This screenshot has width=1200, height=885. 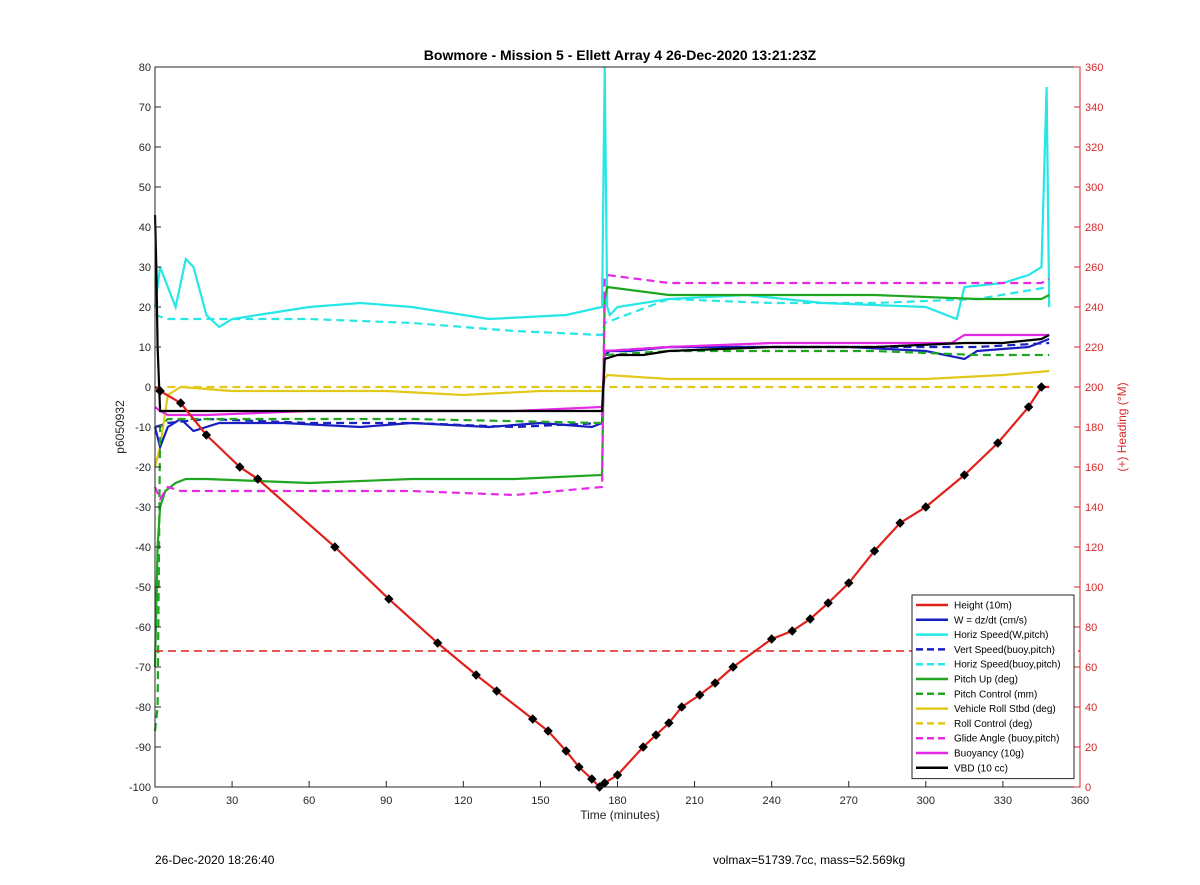 I want to click on y-tick-label: 20, so click(x=145, y=308).